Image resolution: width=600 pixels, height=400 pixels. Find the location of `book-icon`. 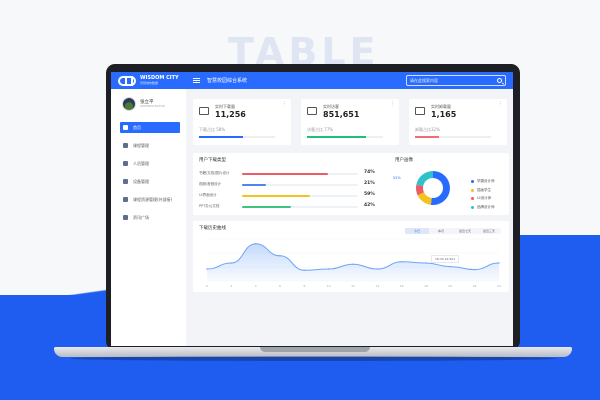

book-icon is located at coordinates (125, 145).